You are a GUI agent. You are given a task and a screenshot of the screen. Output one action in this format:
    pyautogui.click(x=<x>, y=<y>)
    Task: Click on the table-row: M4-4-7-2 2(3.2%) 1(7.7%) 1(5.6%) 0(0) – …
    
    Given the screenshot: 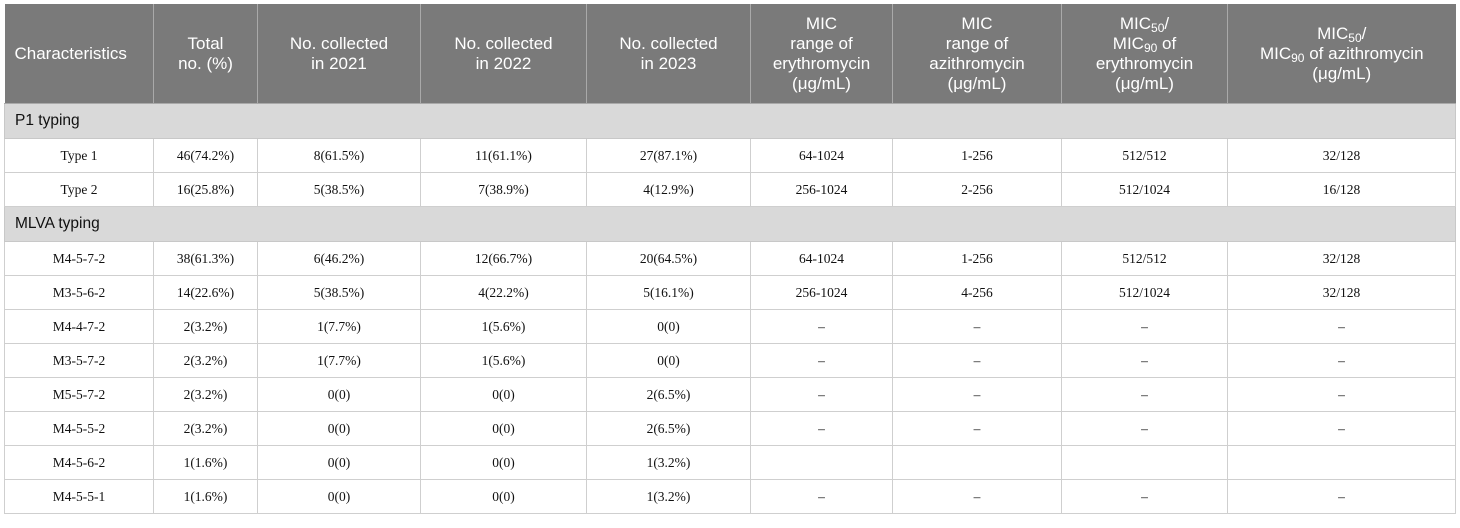 What is the action you would take?
    pyautogui.click(x=730, y=326)
    